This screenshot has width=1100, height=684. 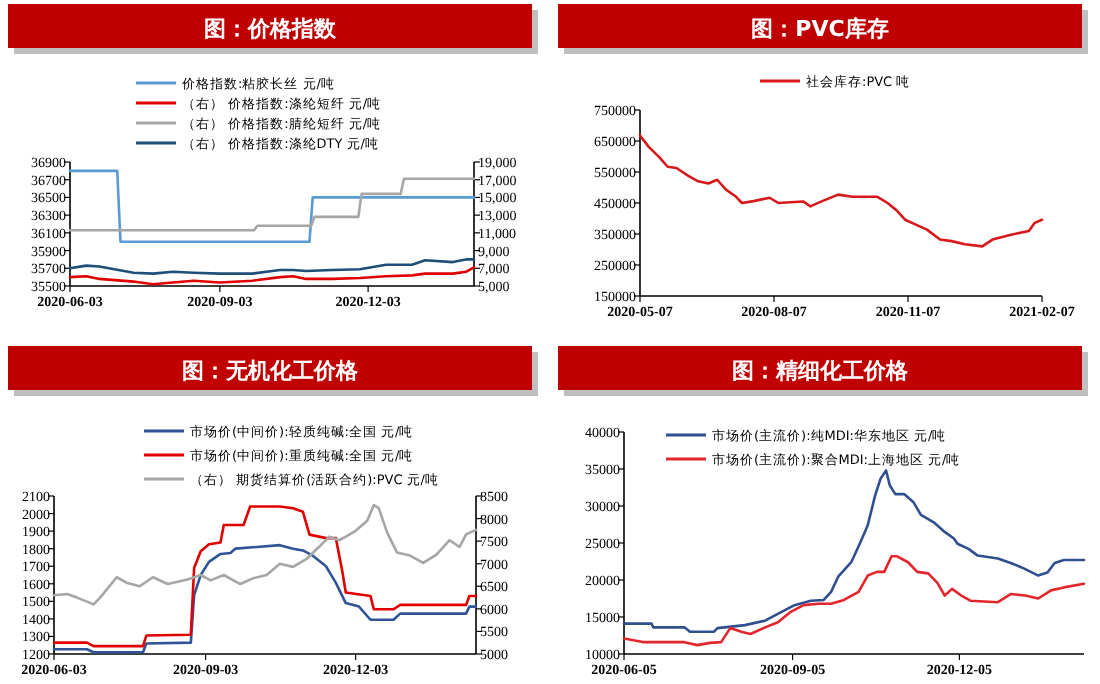 What do you see at coordinates (271, 371) in the screenshot?
I see `chart-title: 图：无机化工价格` at bounding box center [271, 371].